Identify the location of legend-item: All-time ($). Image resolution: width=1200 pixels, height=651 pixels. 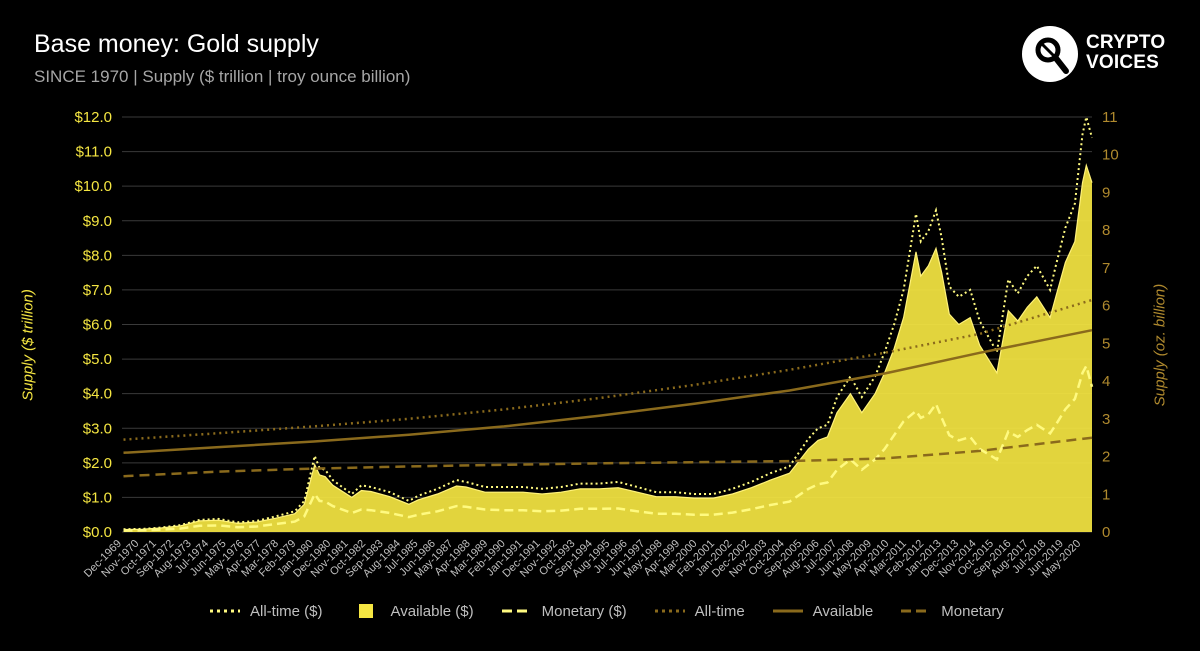
(266, 611).